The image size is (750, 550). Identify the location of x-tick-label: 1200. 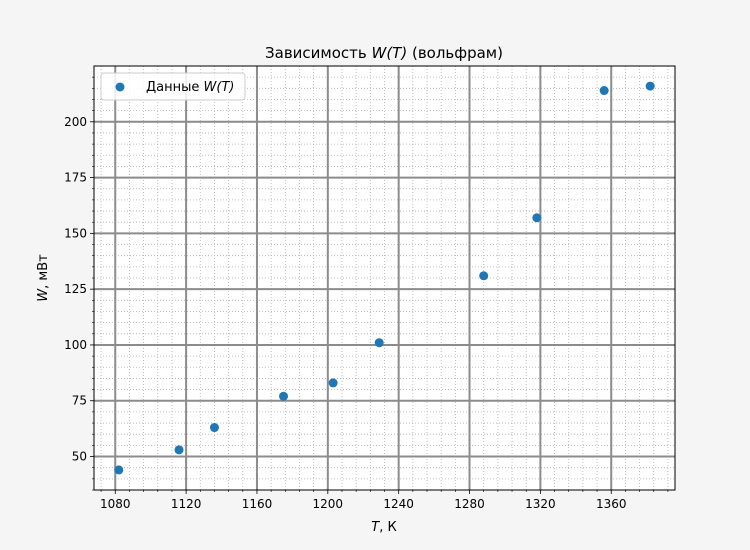
(328, 504).